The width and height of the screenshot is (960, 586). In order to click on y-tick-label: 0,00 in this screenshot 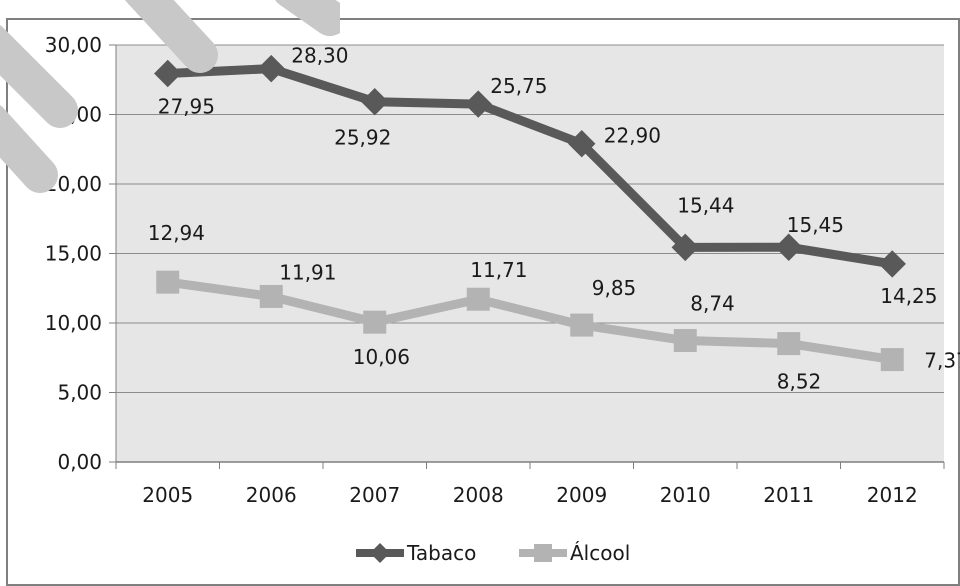, I will do `click(79, 462)`.